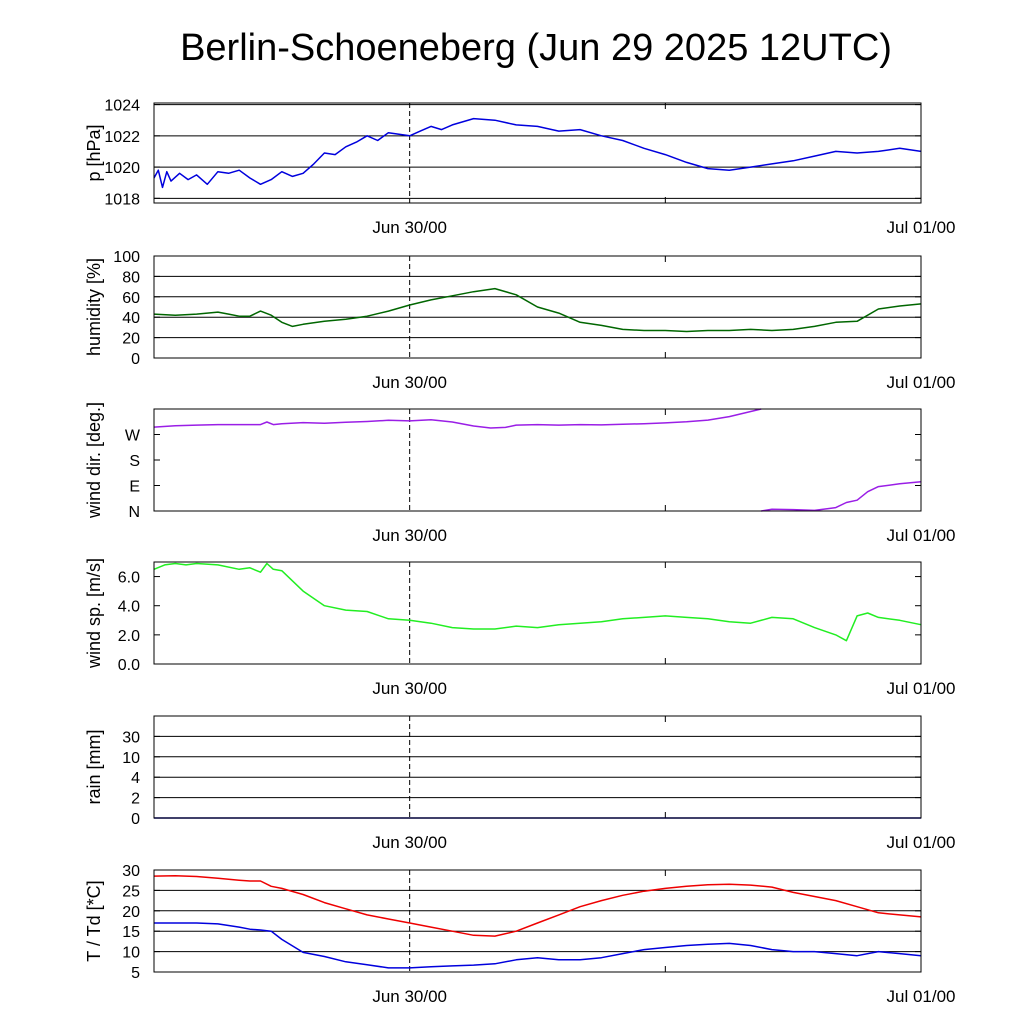  What do you see at coordinates (131, 277) in the screenshot?
I see `y-tick-label: 80` at bounding box center [131, 277].